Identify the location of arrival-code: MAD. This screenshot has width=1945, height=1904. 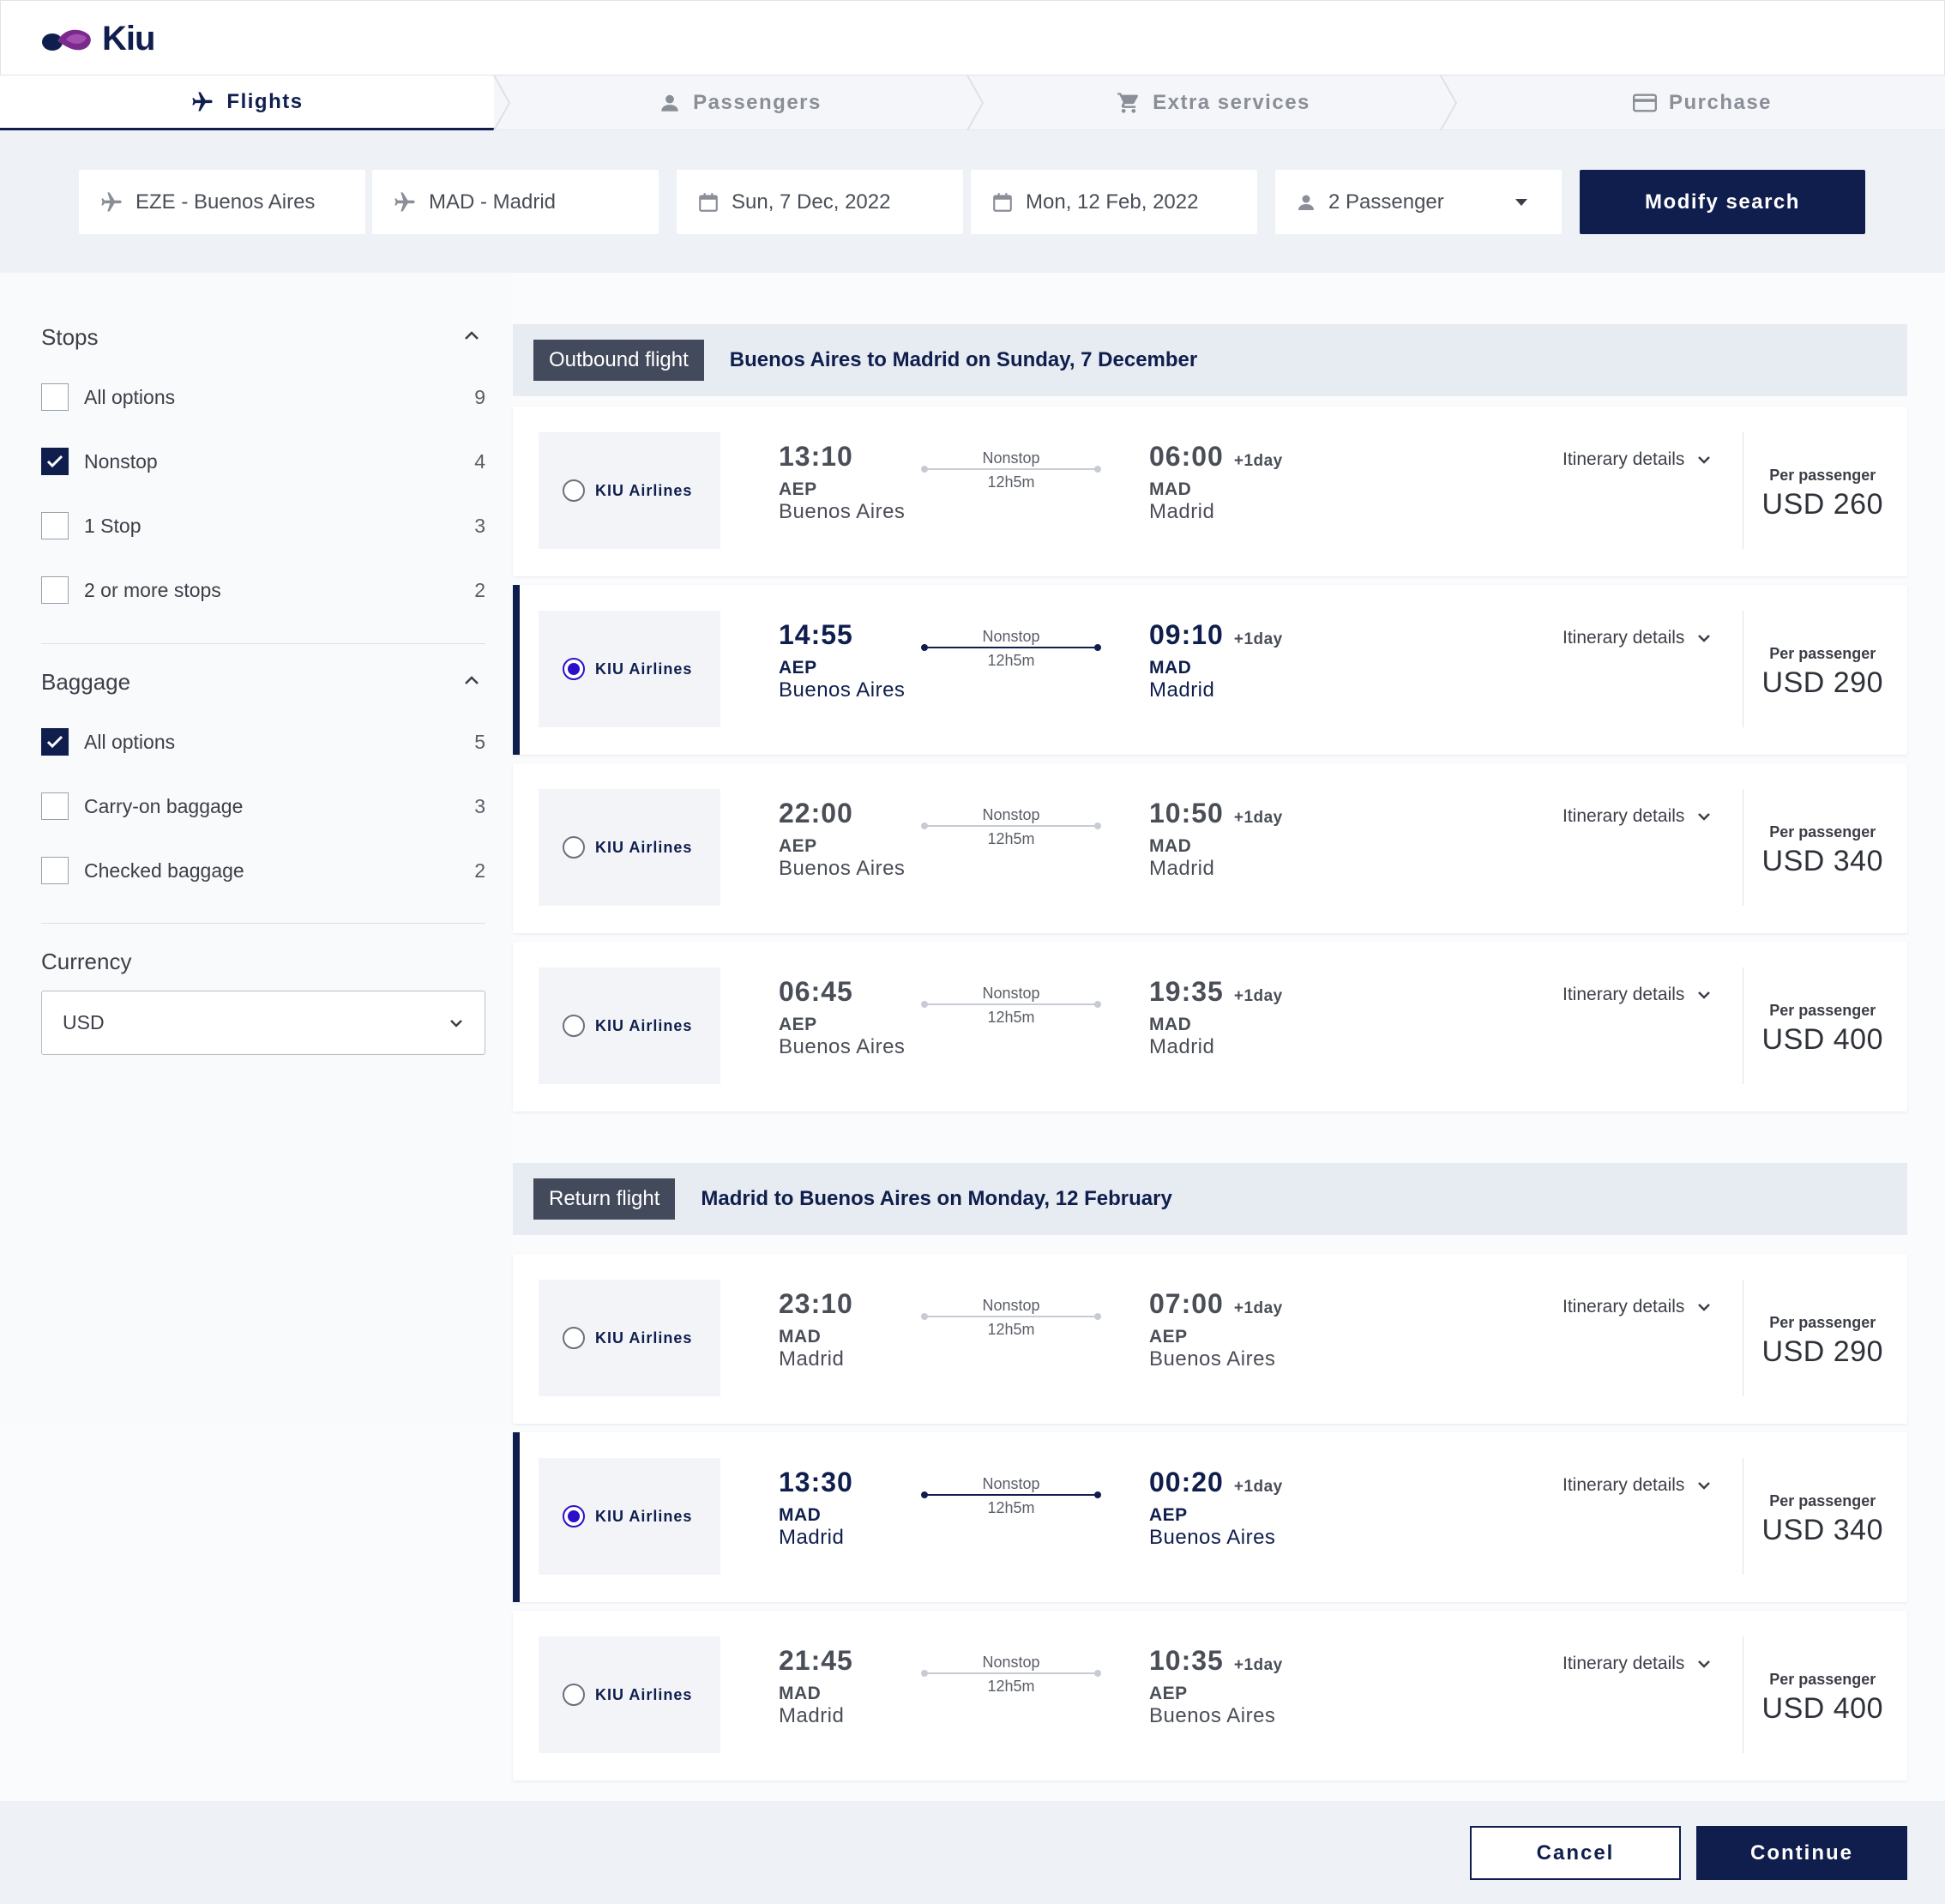
(1170, 489).